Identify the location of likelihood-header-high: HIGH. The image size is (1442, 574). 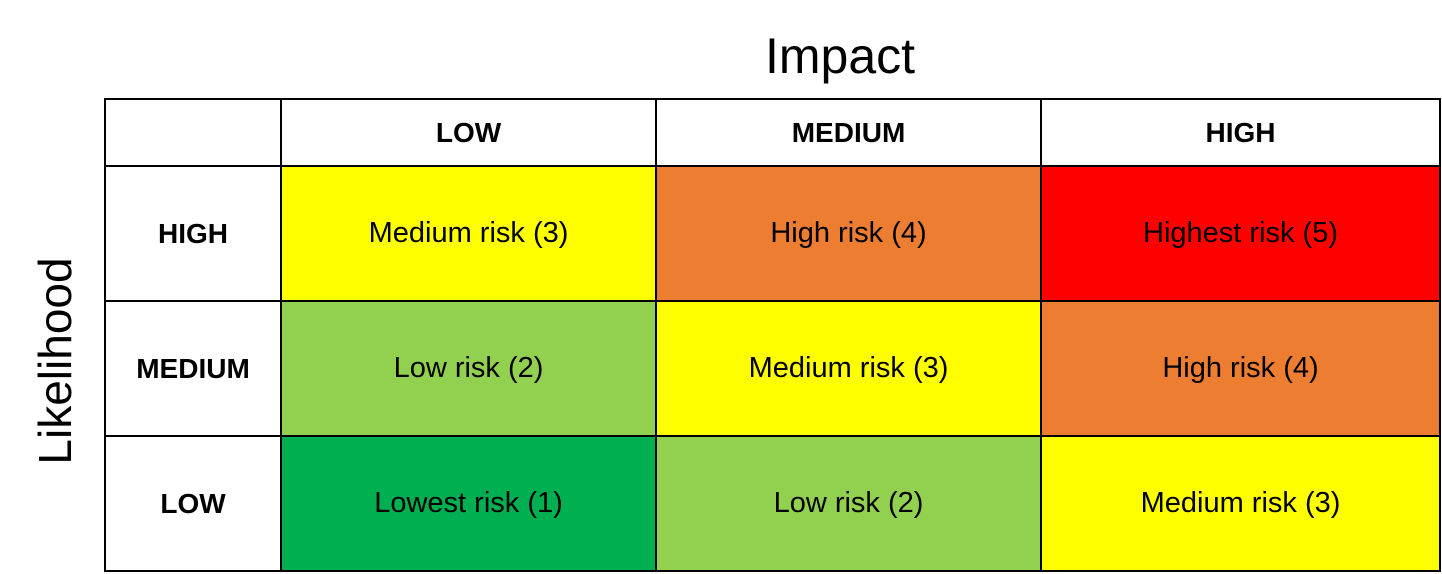
(193, 233).